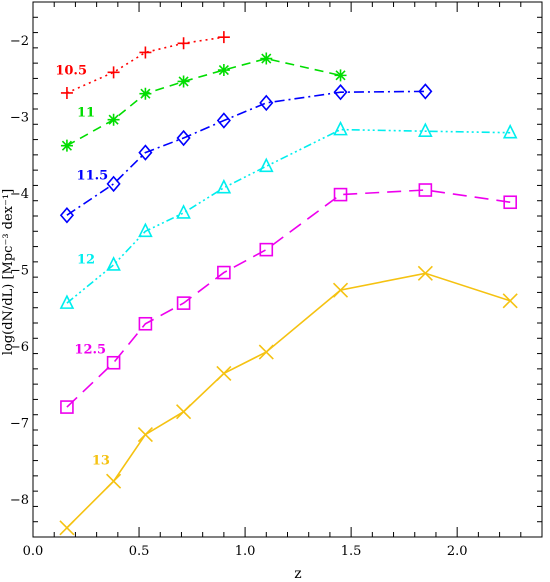 This screenshot has height=582, width=550. Describe the element at coordinates (101, 460) in the screenshot. I see `series-label: 13` at that location.